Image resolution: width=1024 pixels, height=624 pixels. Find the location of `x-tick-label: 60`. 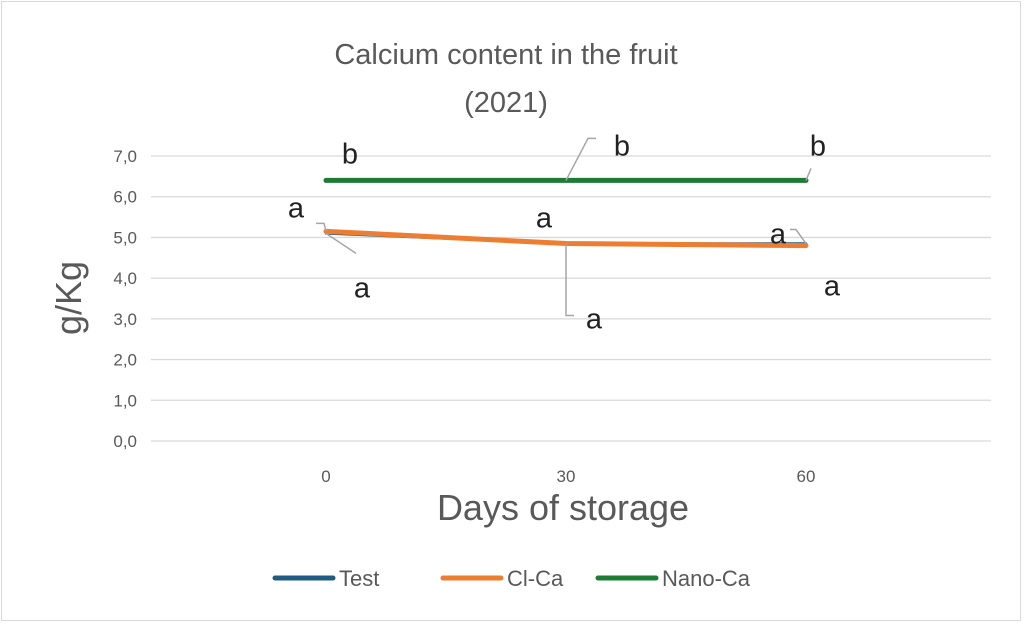

x-tick-label: 60 is located at coordinates (806, 476).